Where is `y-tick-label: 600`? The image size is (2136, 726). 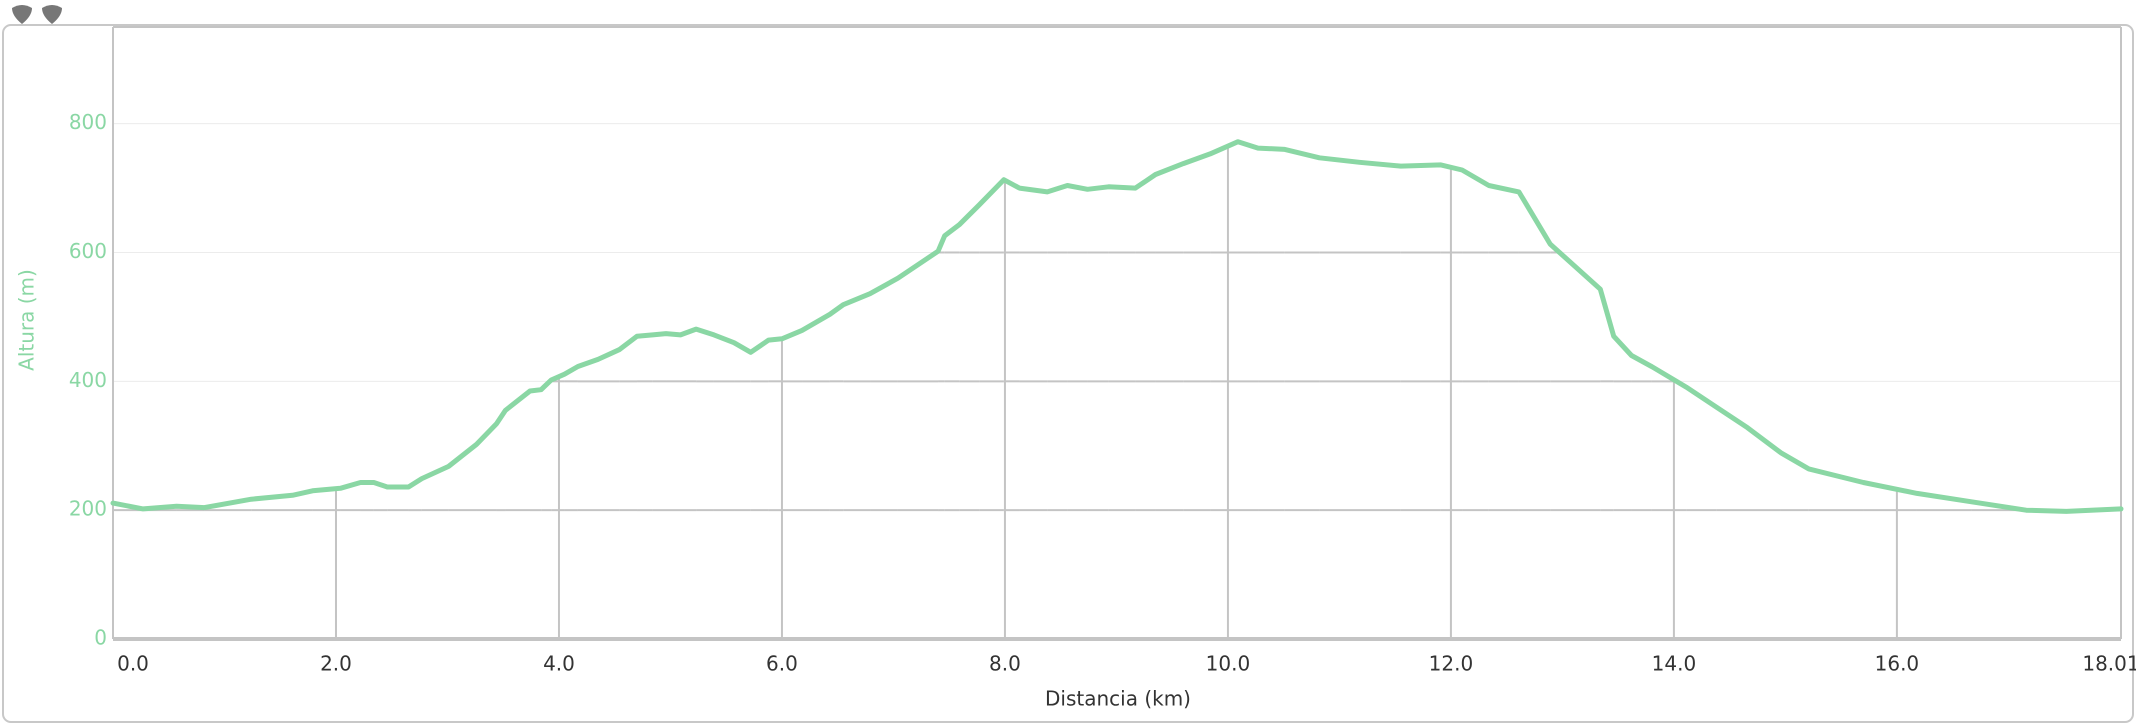
y-tick-label: 600 is located at coordinates (88, 251).